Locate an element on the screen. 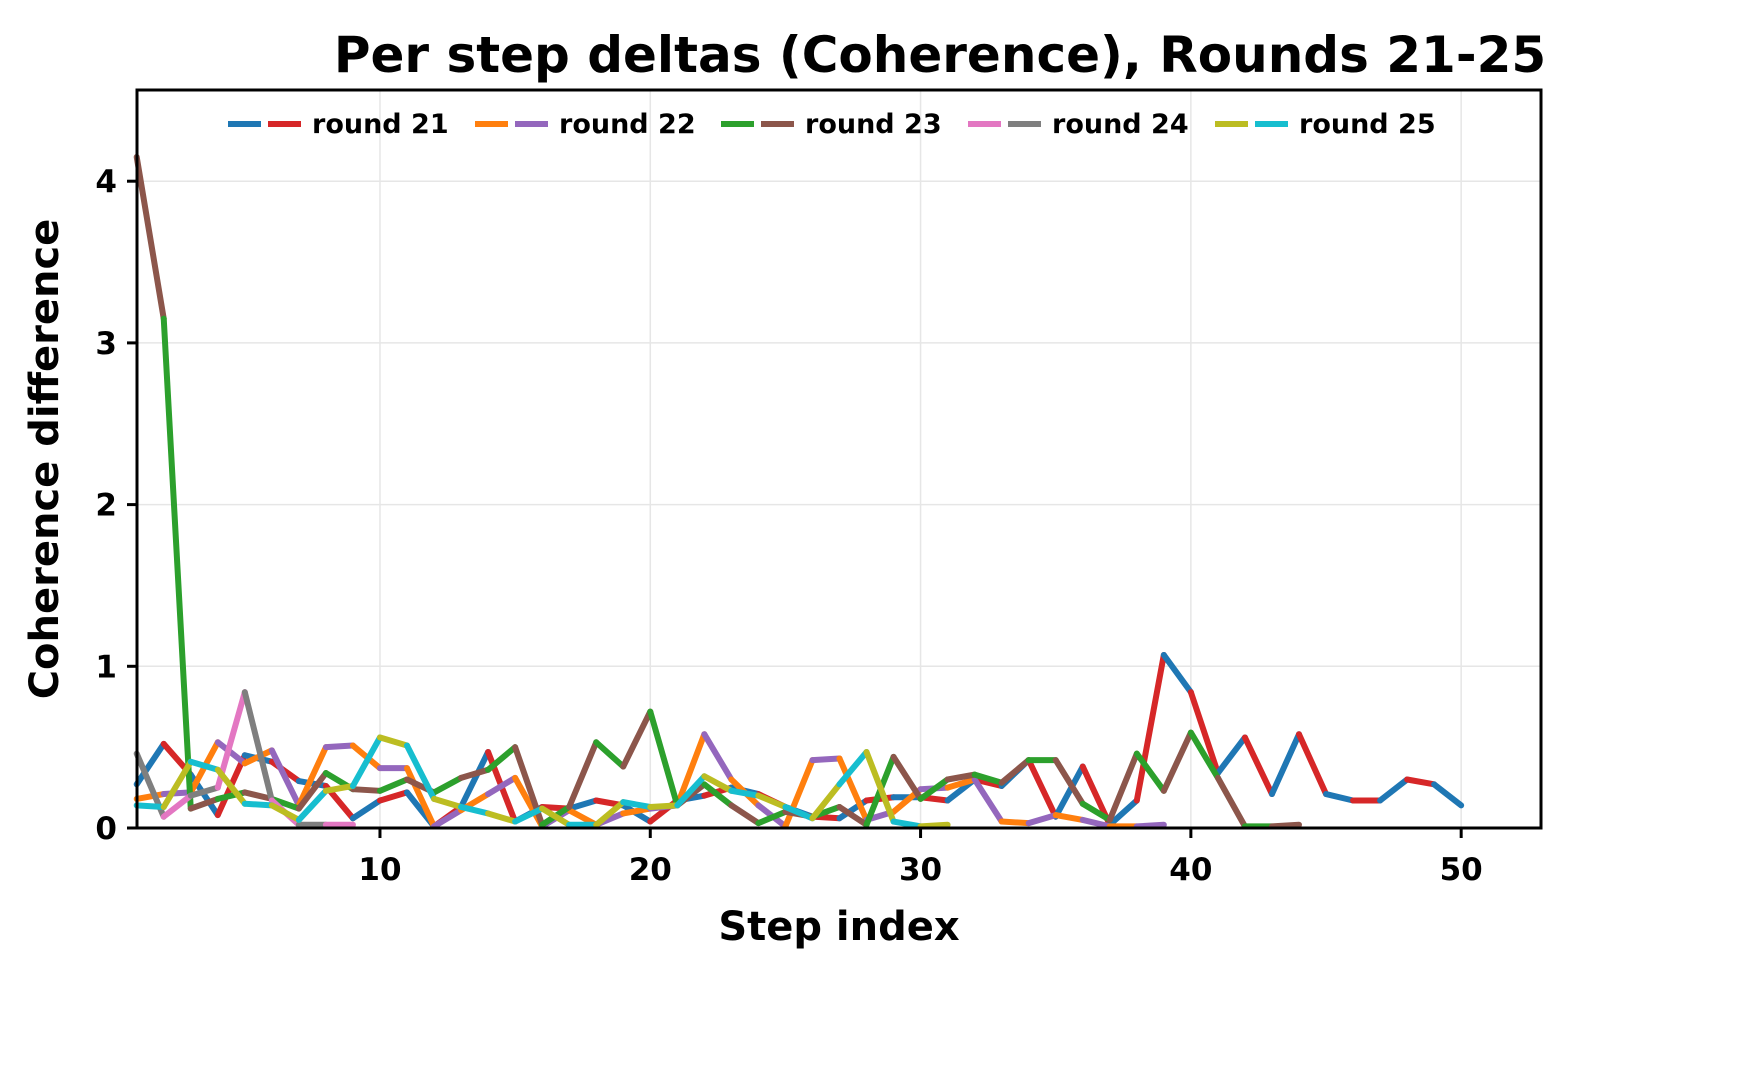 The image size is (1750, 1088). legend-item: round 23 is located at coordinates (831, 124).